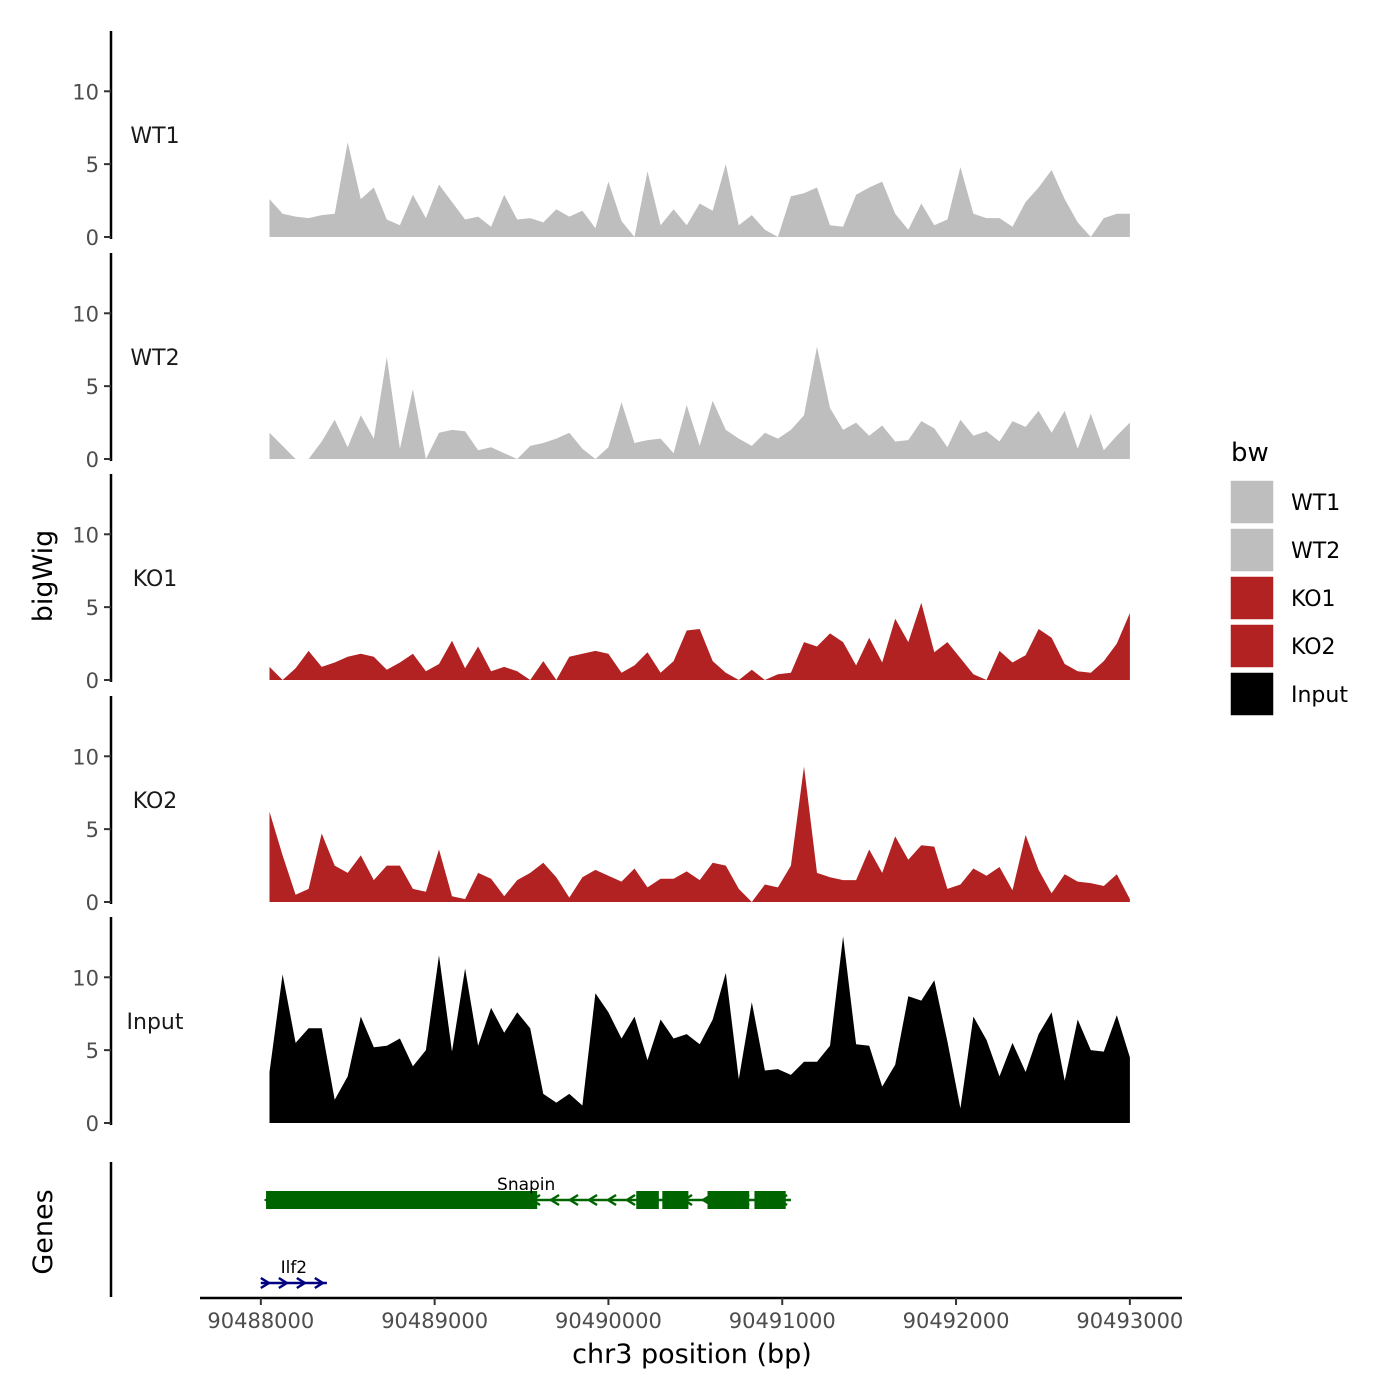 This screenshot has height=1400, width=1400. What do you see at coordinates (601, 140) in the screenshot?
I see `panel-wt1: 0 5 10 WT1` at bounding box center [601, 140].